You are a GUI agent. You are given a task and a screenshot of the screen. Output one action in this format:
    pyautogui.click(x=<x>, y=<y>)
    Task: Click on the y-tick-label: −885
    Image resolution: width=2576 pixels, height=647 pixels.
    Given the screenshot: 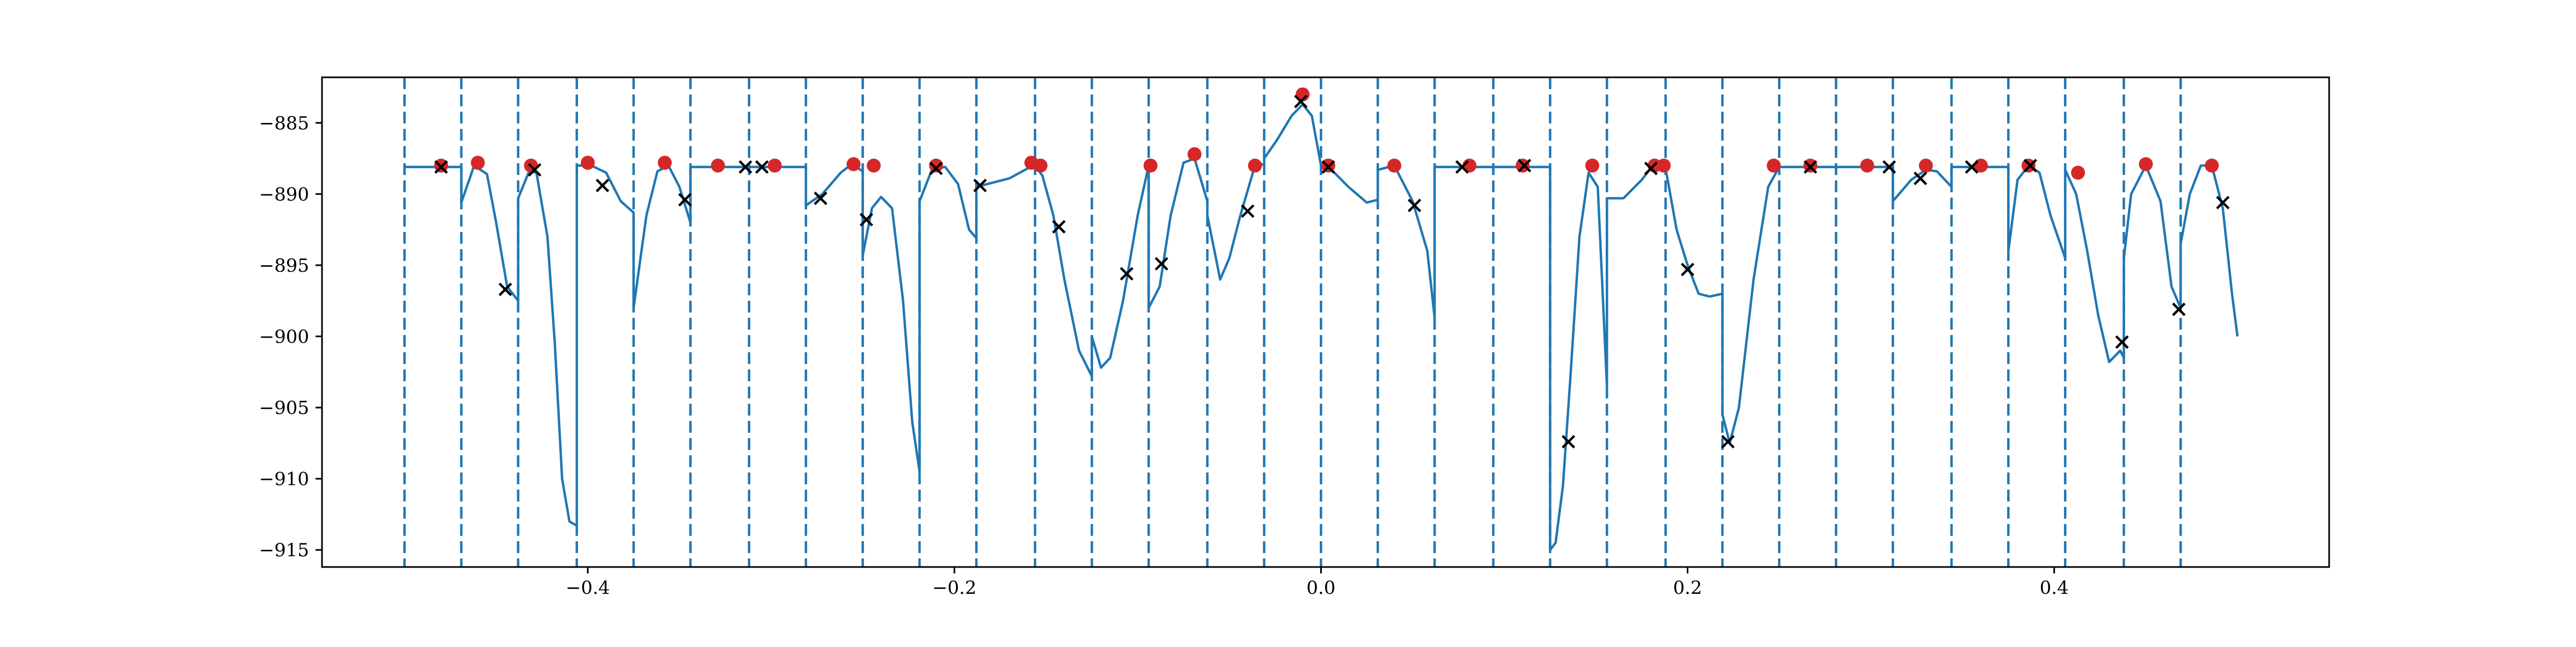 What is the action you would take?
    pyautogui.click(x=284, y=123)
    